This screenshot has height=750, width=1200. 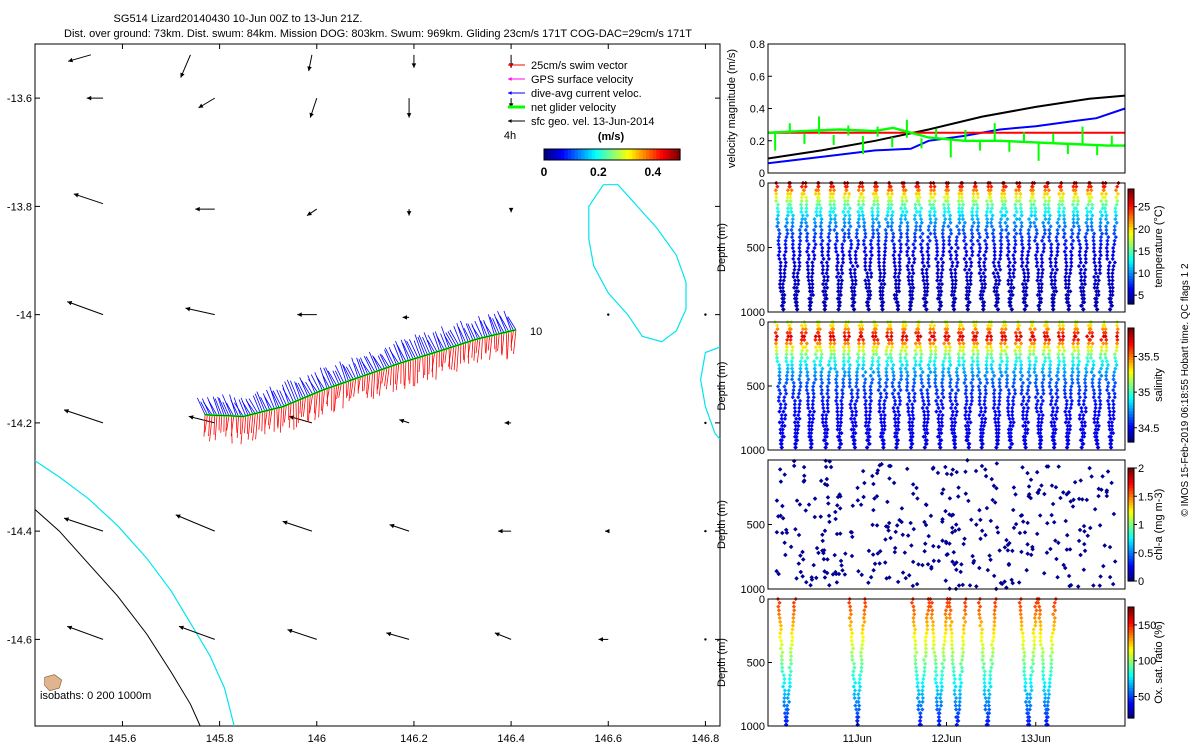 What do you see at coordinates (85, 632) in the screenshot?
I see `geo-vector` at bounding box center [85, 632].